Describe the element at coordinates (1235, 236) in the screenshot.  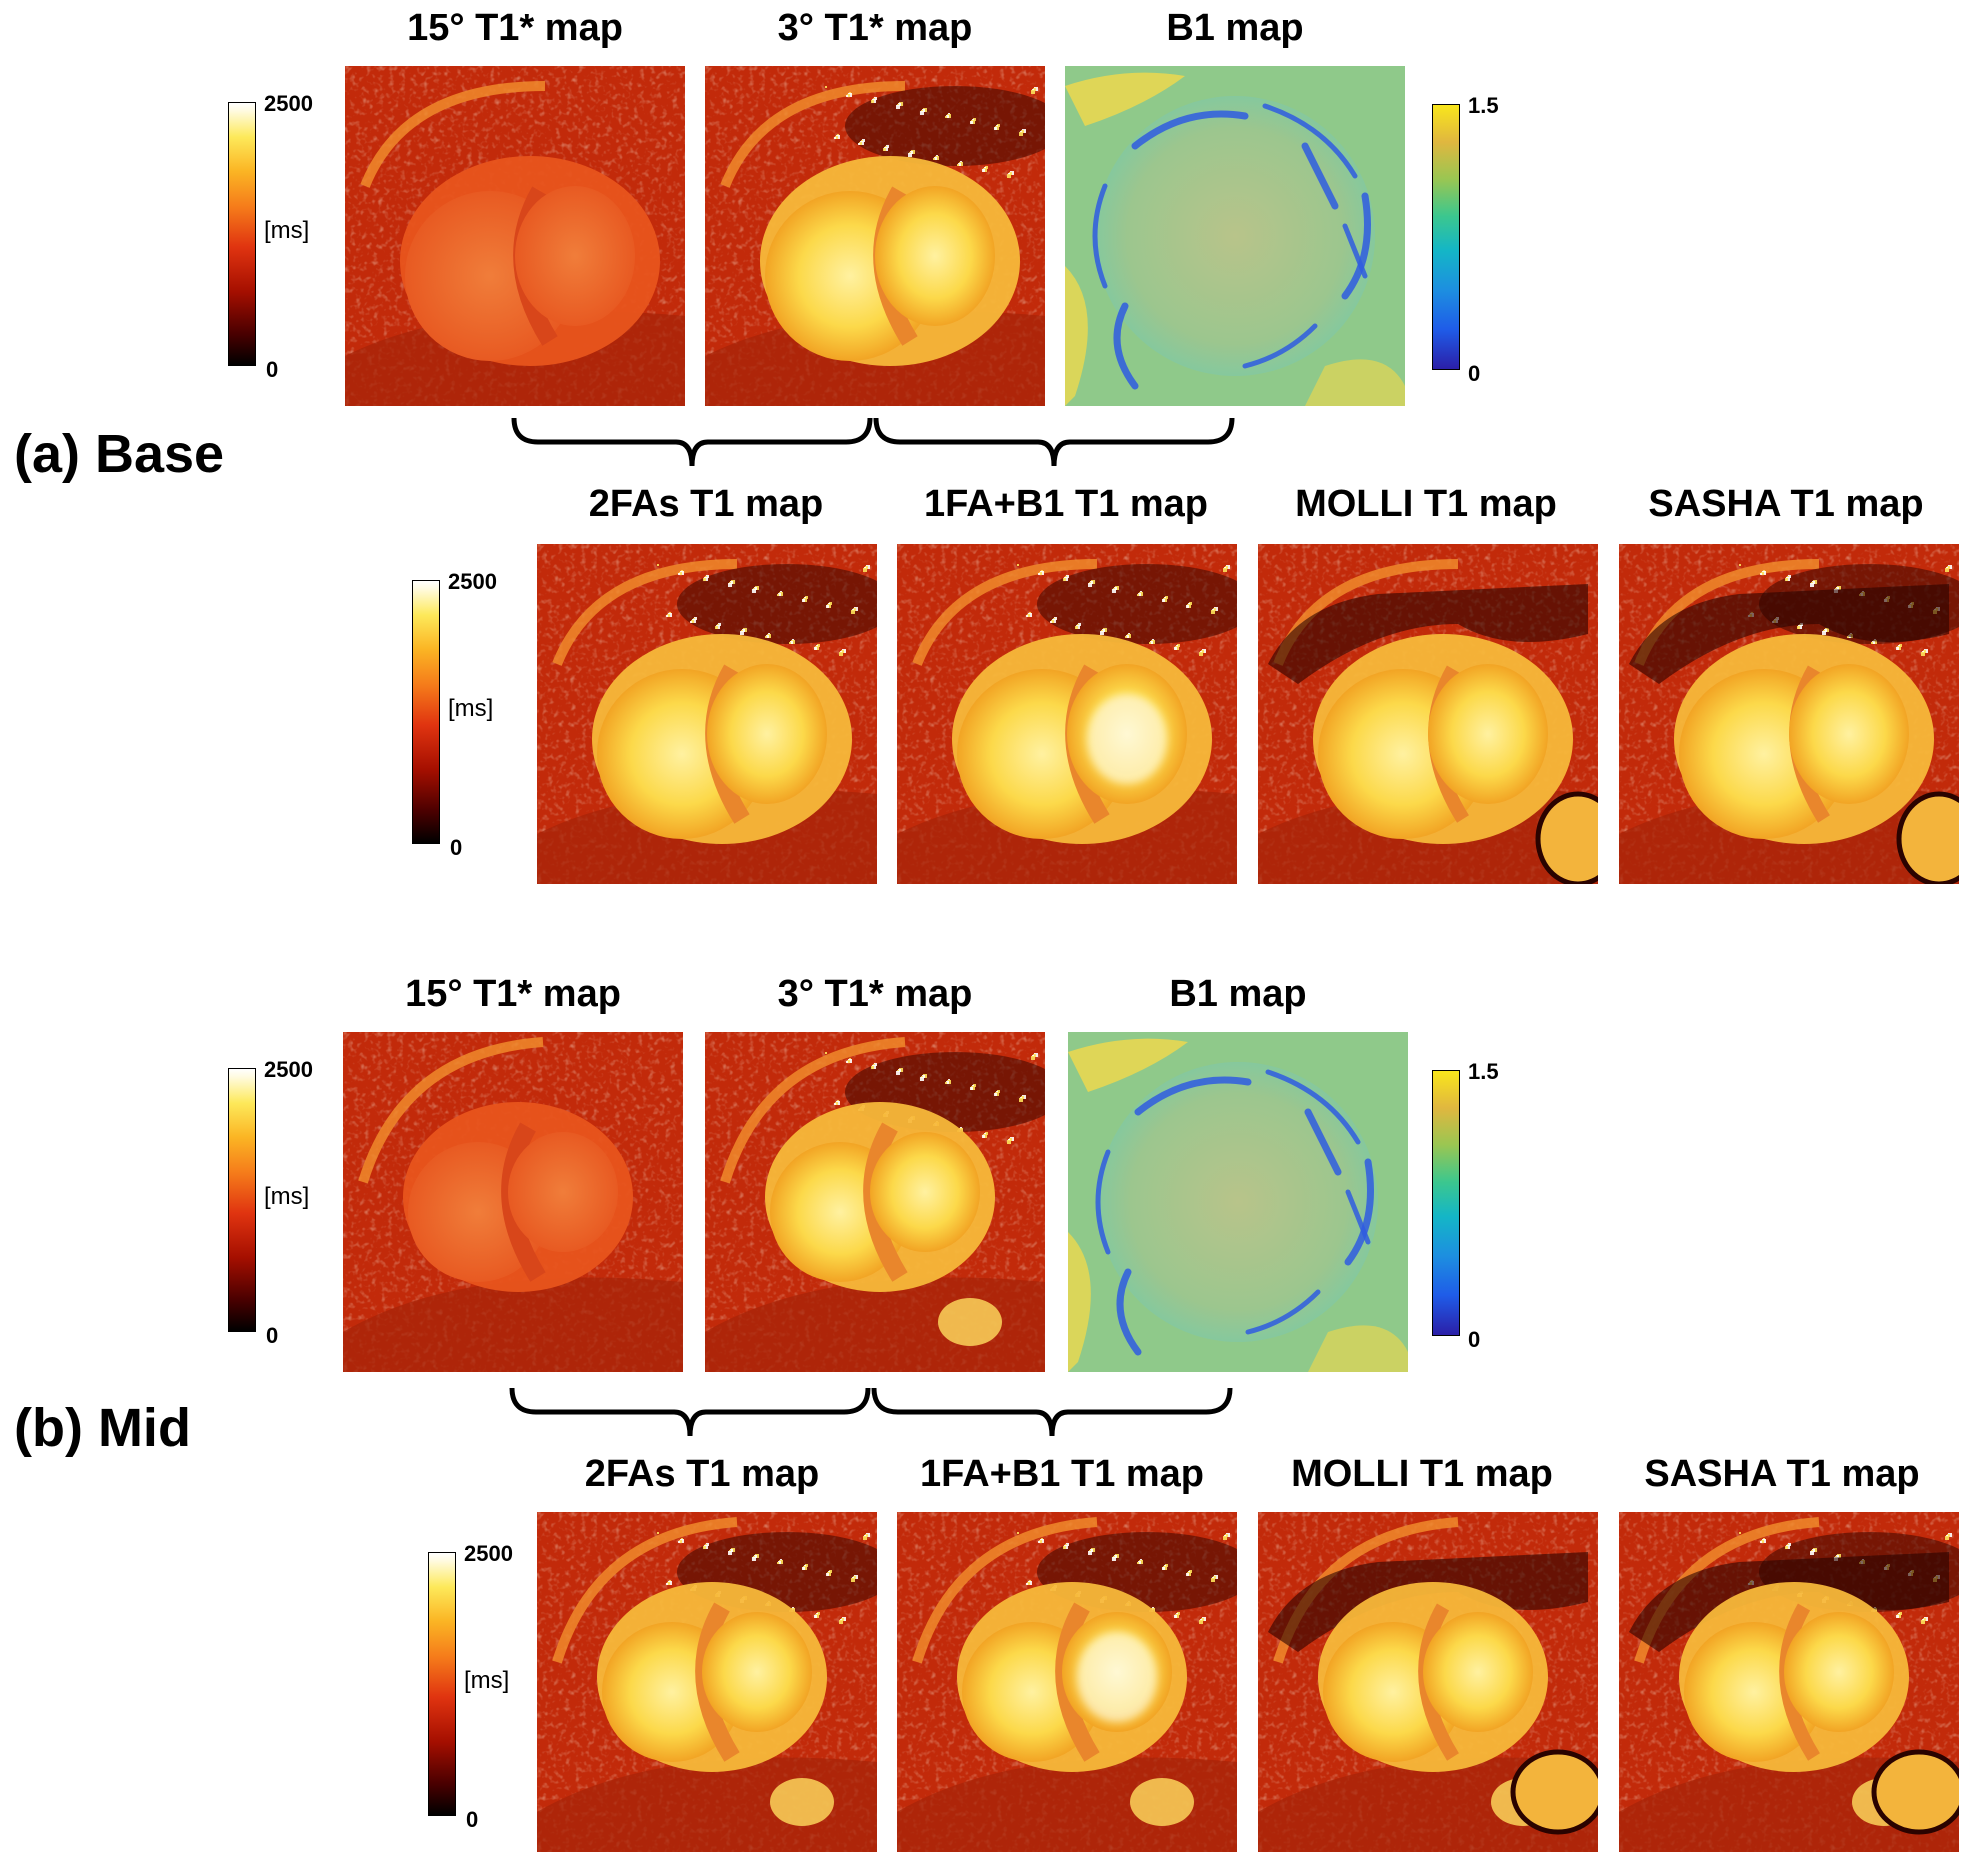
I see `map-panel-b1` at that location.